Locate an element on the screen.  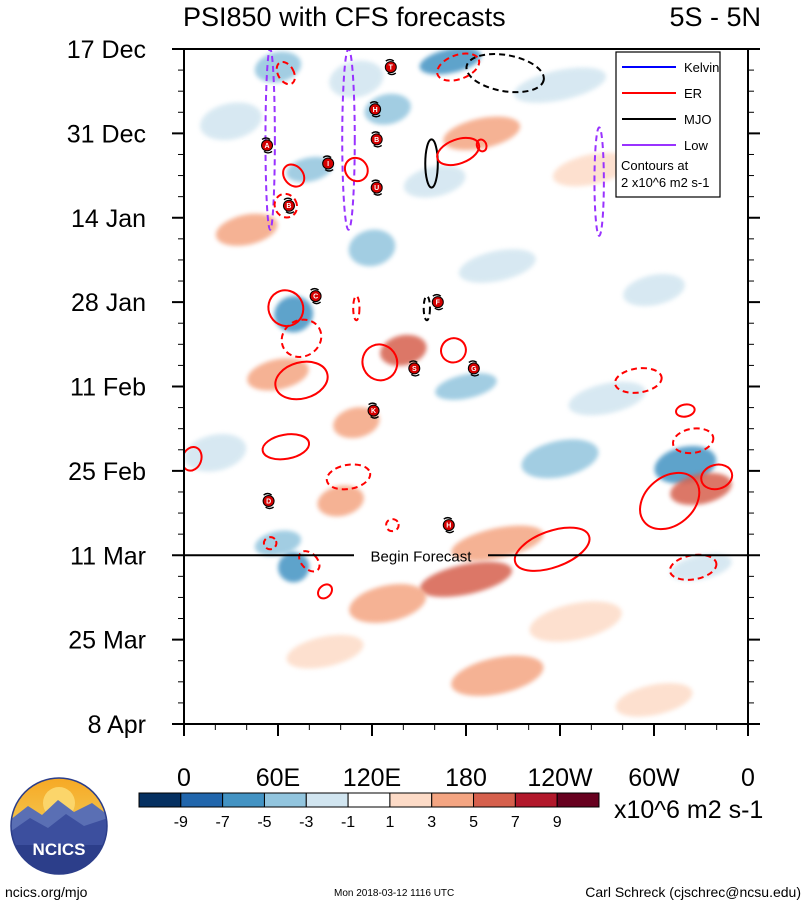
logo-text: NCICS is located at coordinates (59, 849).